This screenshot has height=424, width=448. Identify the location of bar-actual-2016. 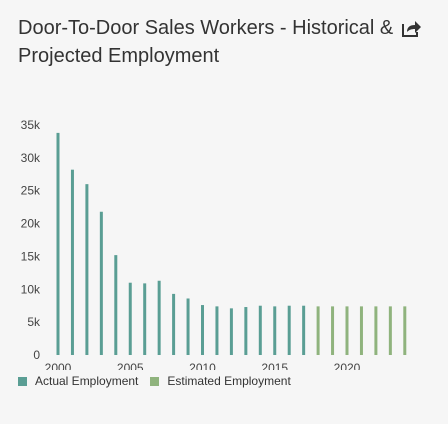
(289, 330).